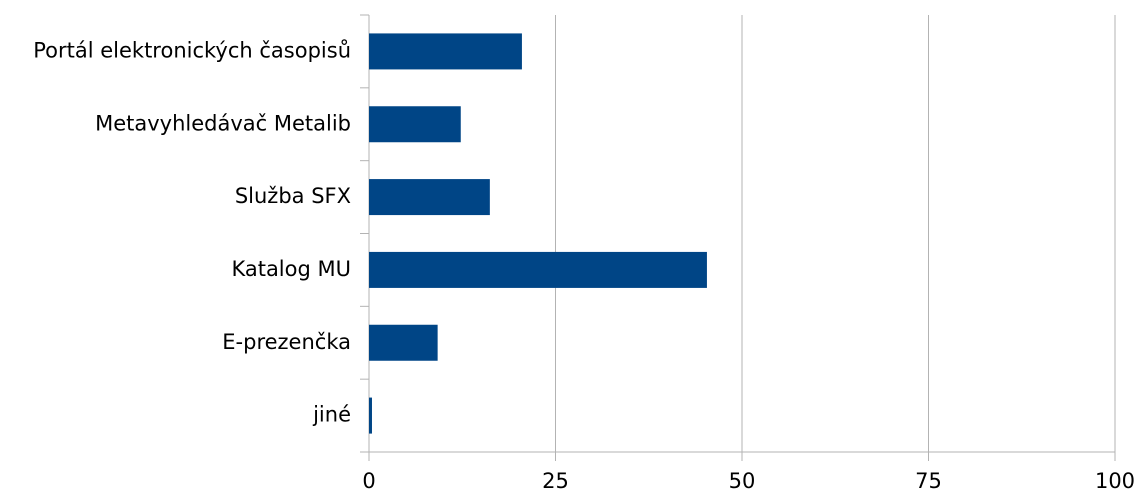  I want to click on y-tick-label: Katalog MU, so click(291, 269).